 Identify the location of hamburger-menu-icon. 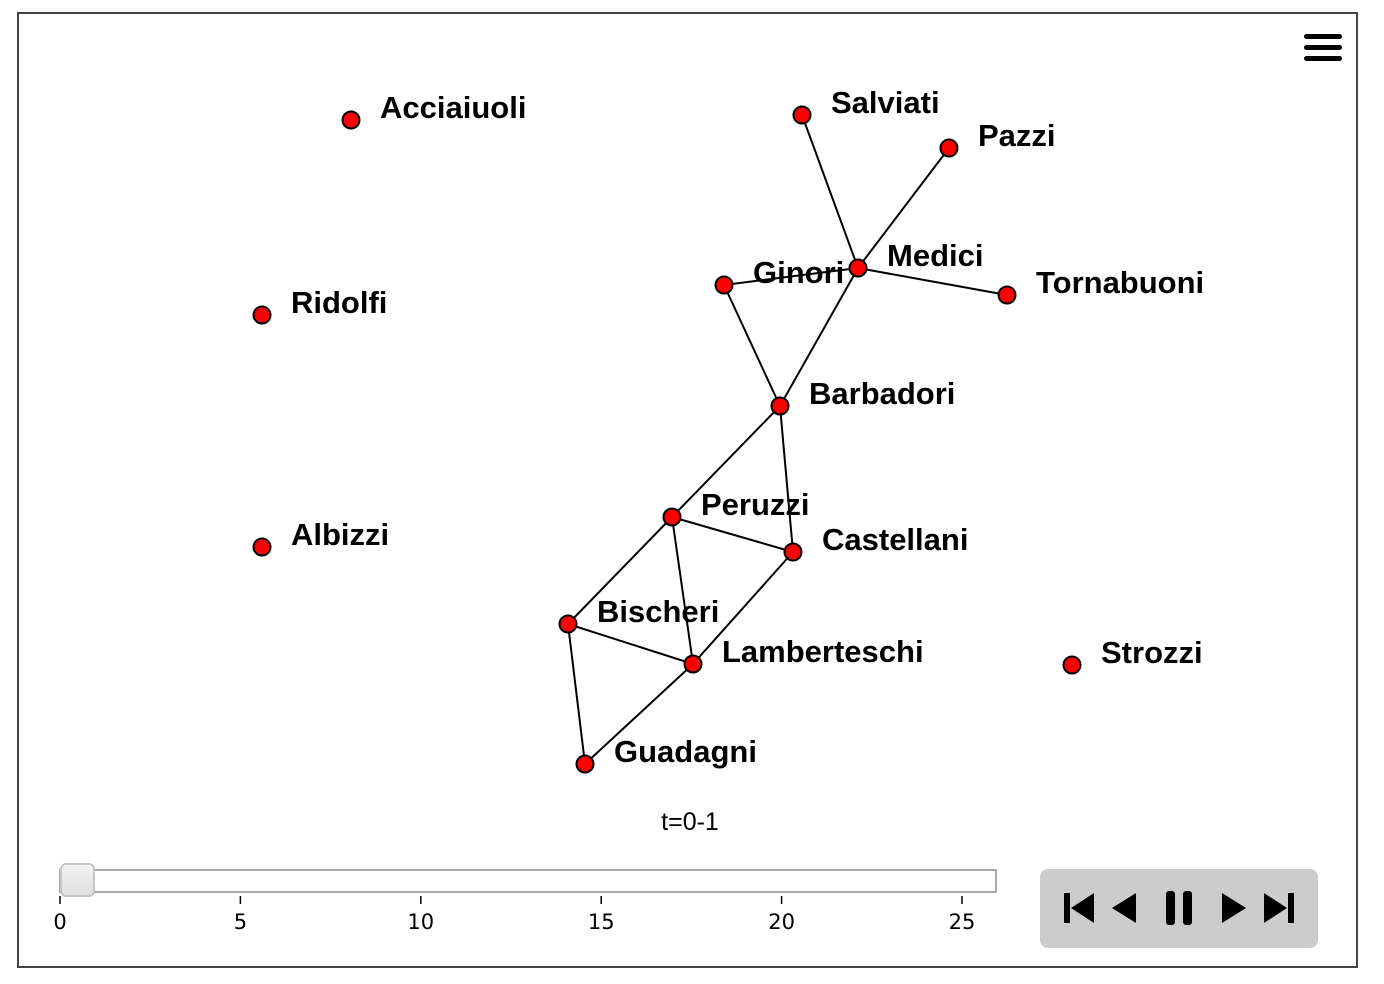
(1323, 48).